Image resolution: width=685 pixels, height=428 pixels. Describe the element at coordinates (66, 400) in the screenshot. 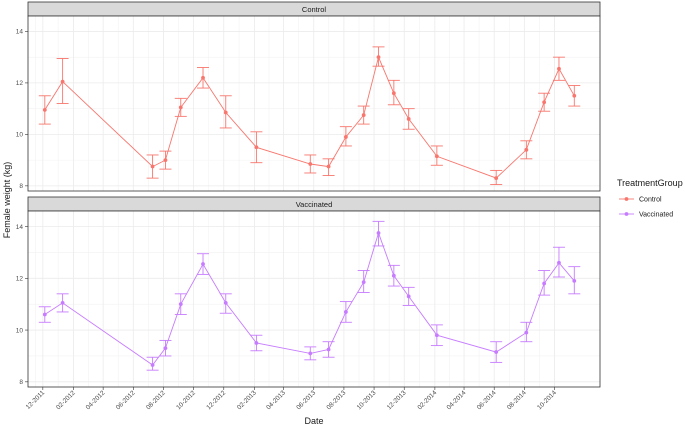

I see `x-tick-label: 02-2012` at that location.